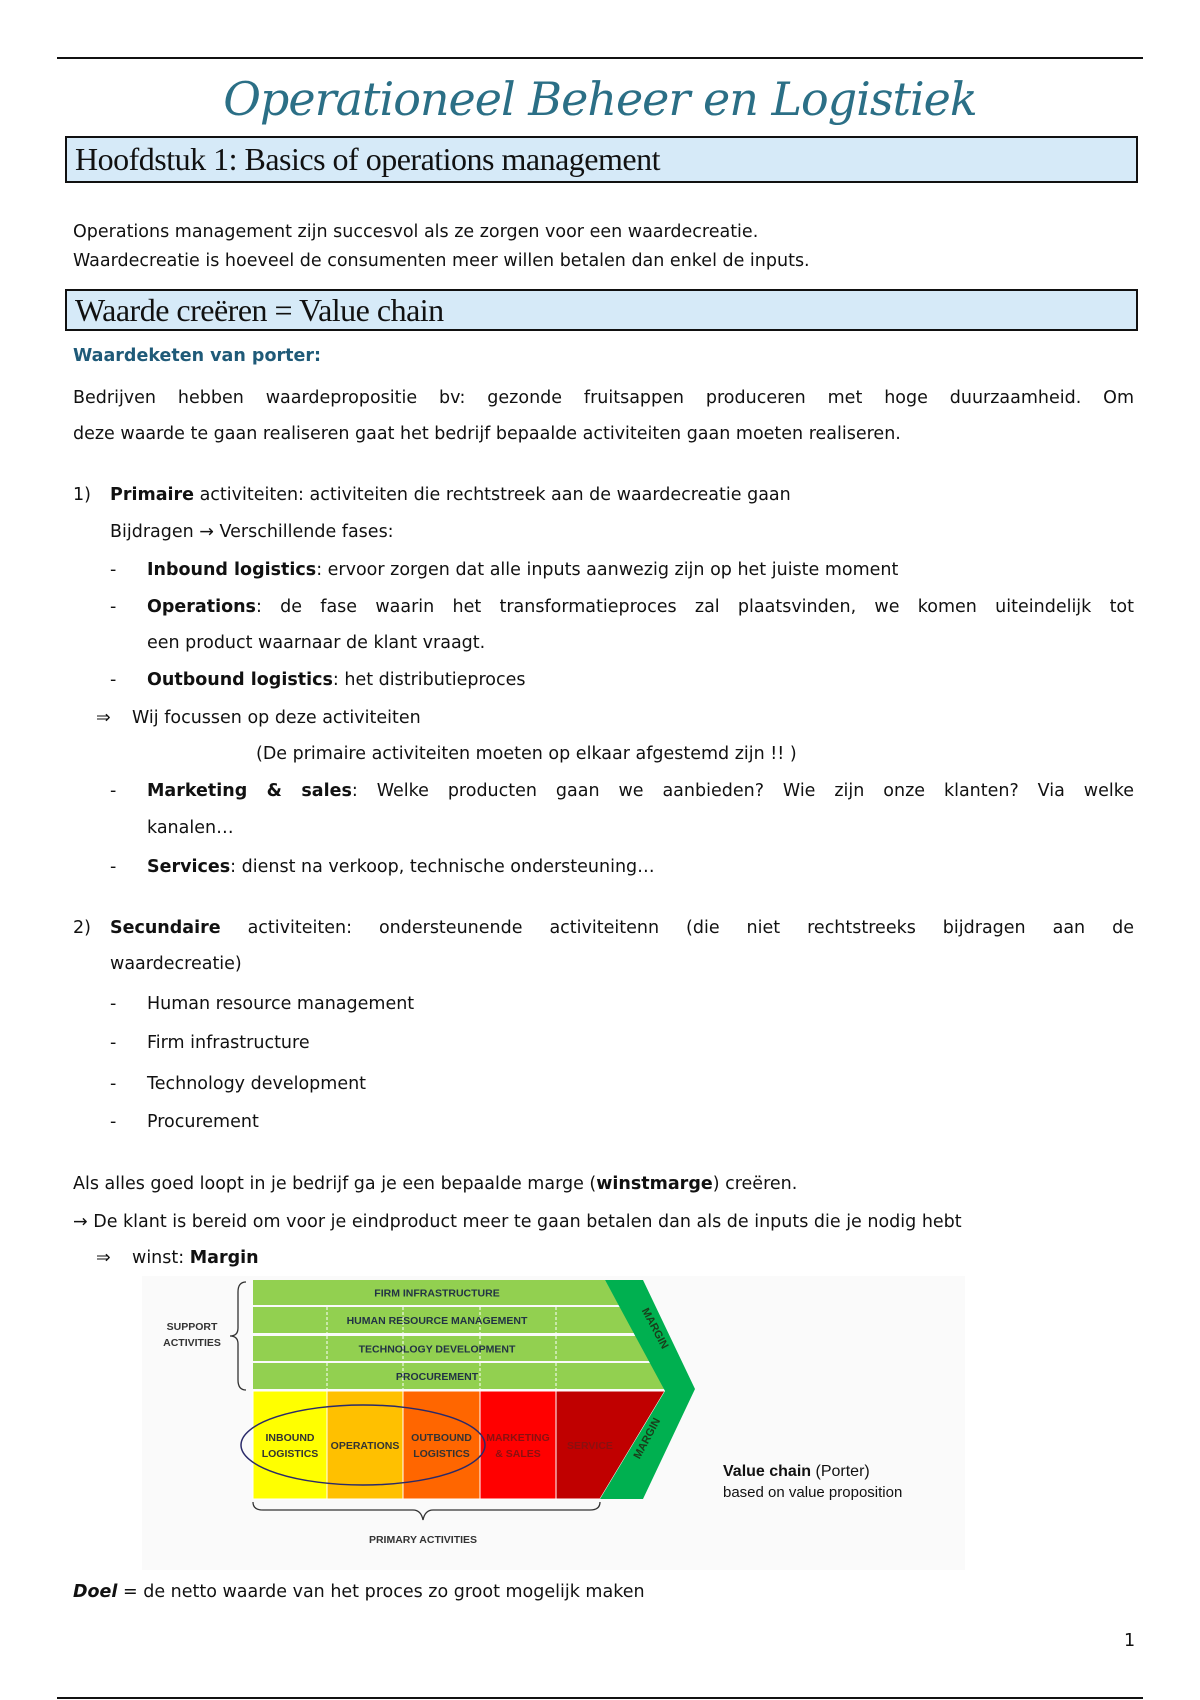  Describe the element at coordinates (82, 928) in the screenshot. I see `list-number: 2)` at that location.